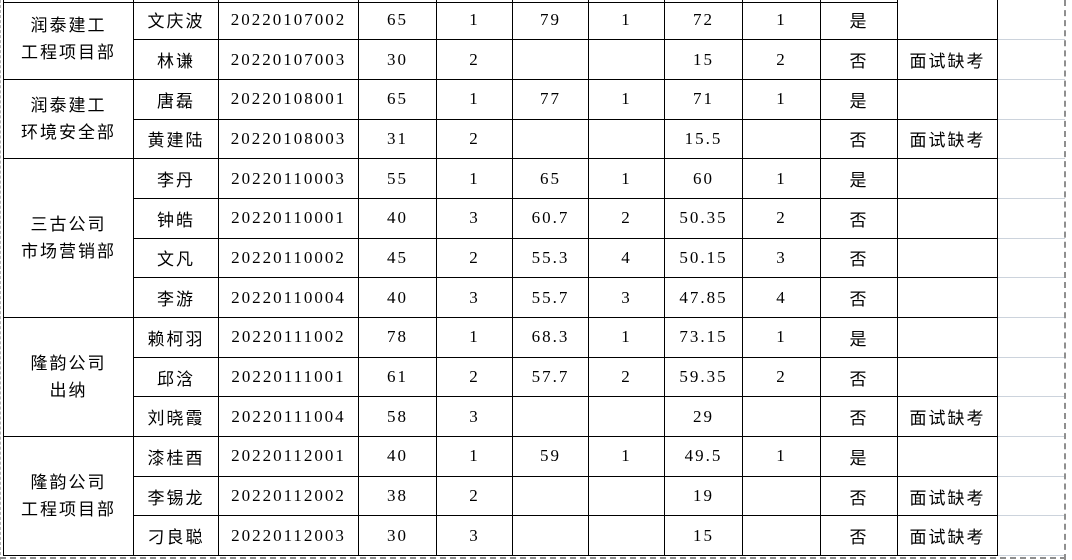  What do you see at coordinates (68, 238) in the screenshot?
I see `dept-cell: 三古公司 市场营销部` at bounding box center [68, 238].